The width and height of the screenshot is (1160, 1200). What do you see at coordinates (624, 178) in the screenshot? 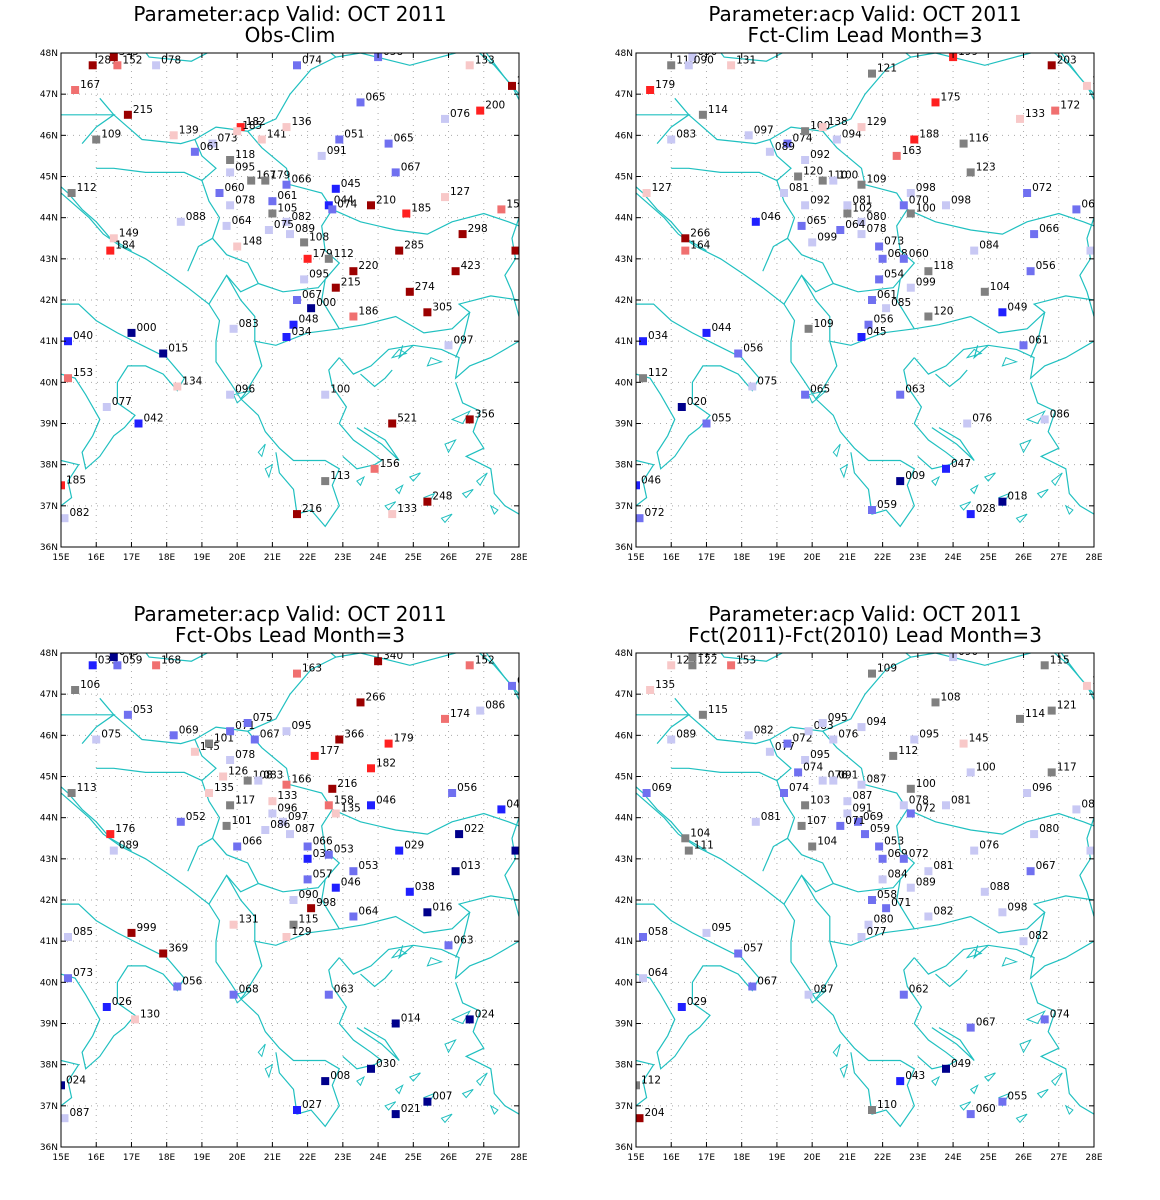
I see `y-tick-label: 45N` at bounding box center [624, 178].